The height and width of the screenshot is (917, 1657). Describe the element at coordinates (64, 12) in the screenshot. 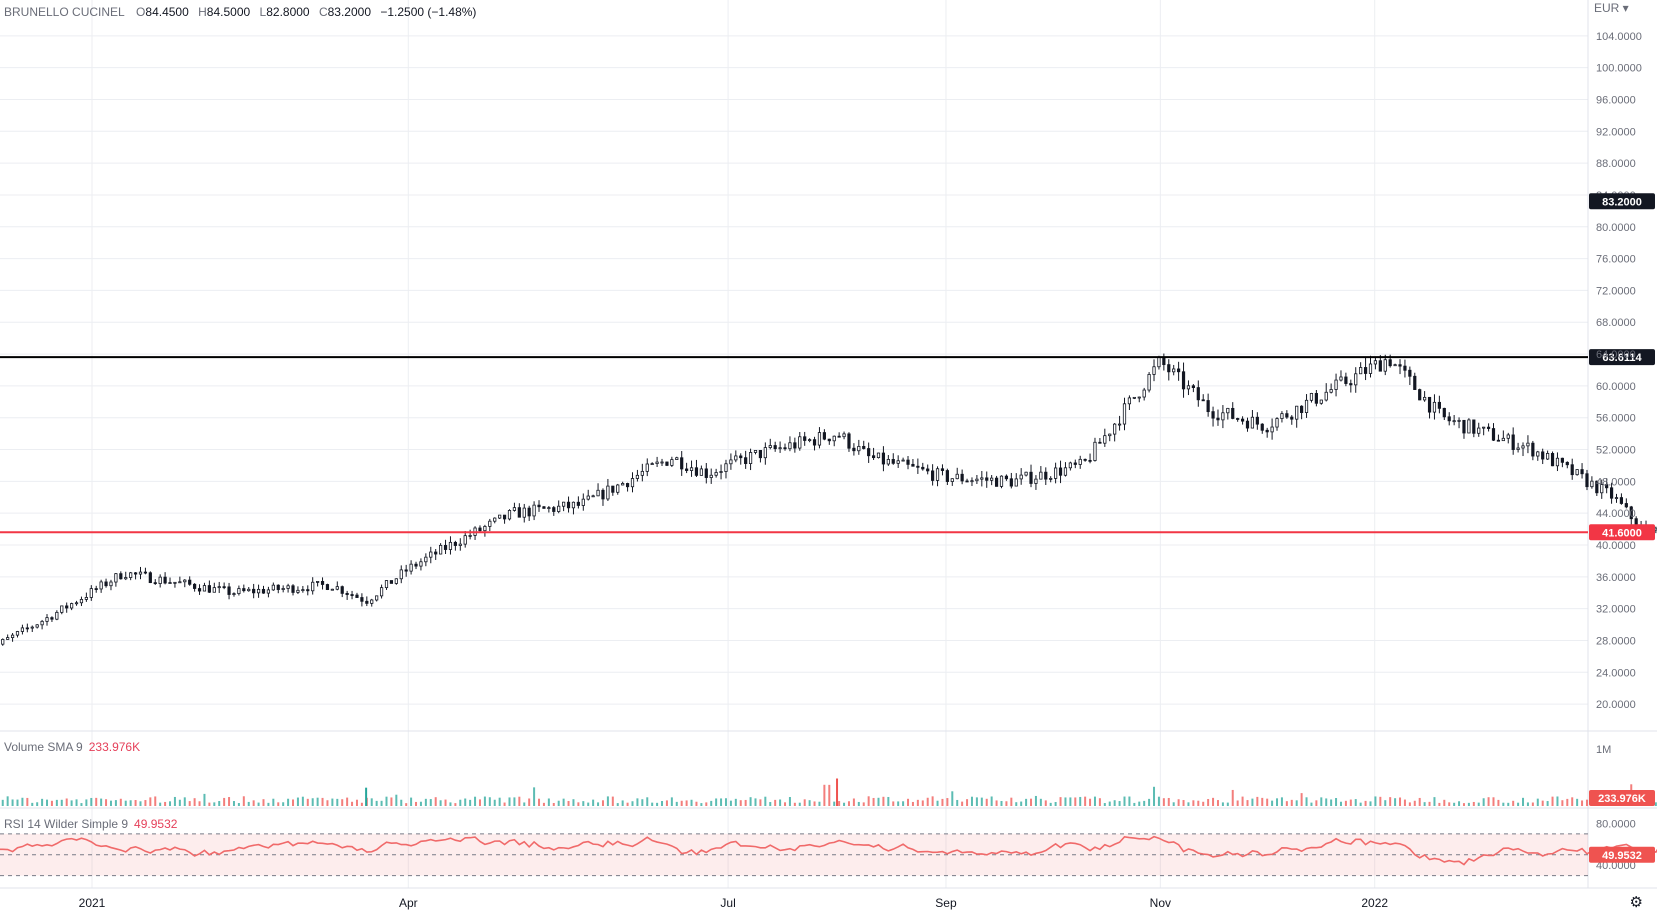

I see `symbol-name: BRUNELLO CUCINEL` at that location.